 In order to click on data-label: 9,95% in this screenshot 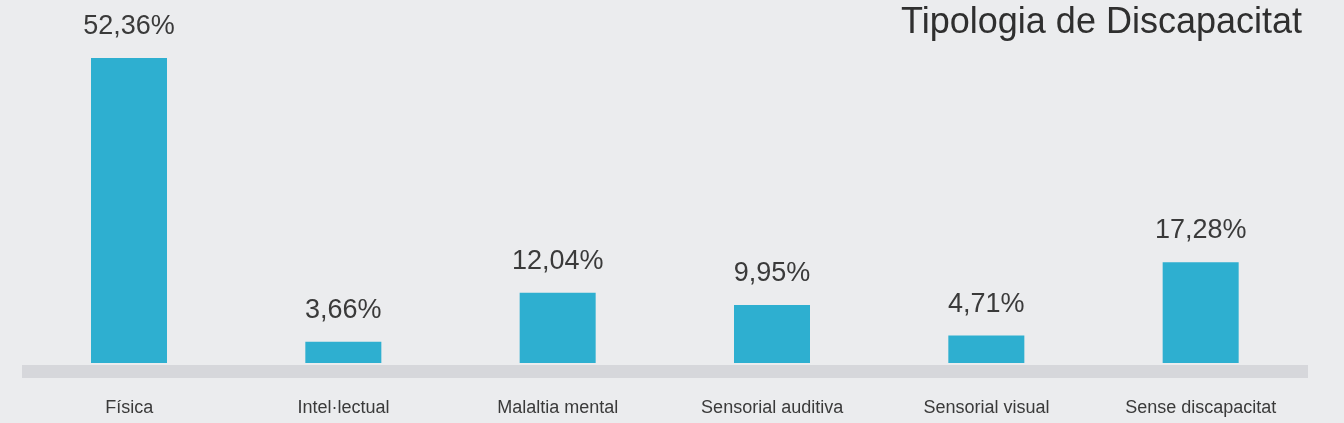, I will do `click(772, 272)`.